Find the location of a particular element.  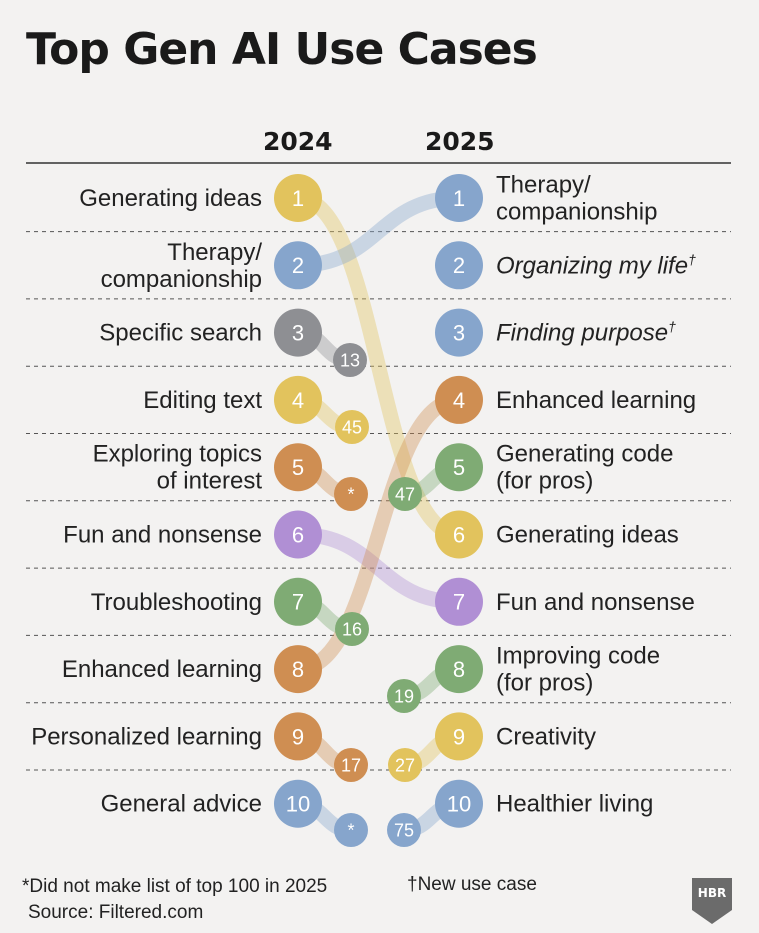

label-2024-3: Specific search is located at coordinates (180, 333).